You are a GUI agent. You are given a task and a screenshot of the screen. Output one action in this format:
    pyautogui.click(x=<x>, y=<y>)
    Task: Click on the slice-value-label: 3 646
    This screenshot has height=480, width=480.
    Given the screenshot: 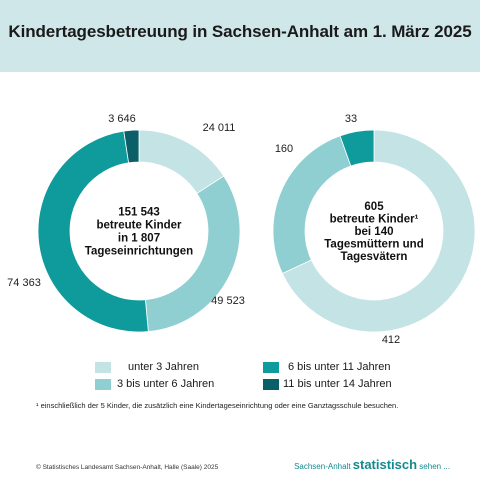 What is the action you would take?
    pyautogui.click(x=122, y=119)
    